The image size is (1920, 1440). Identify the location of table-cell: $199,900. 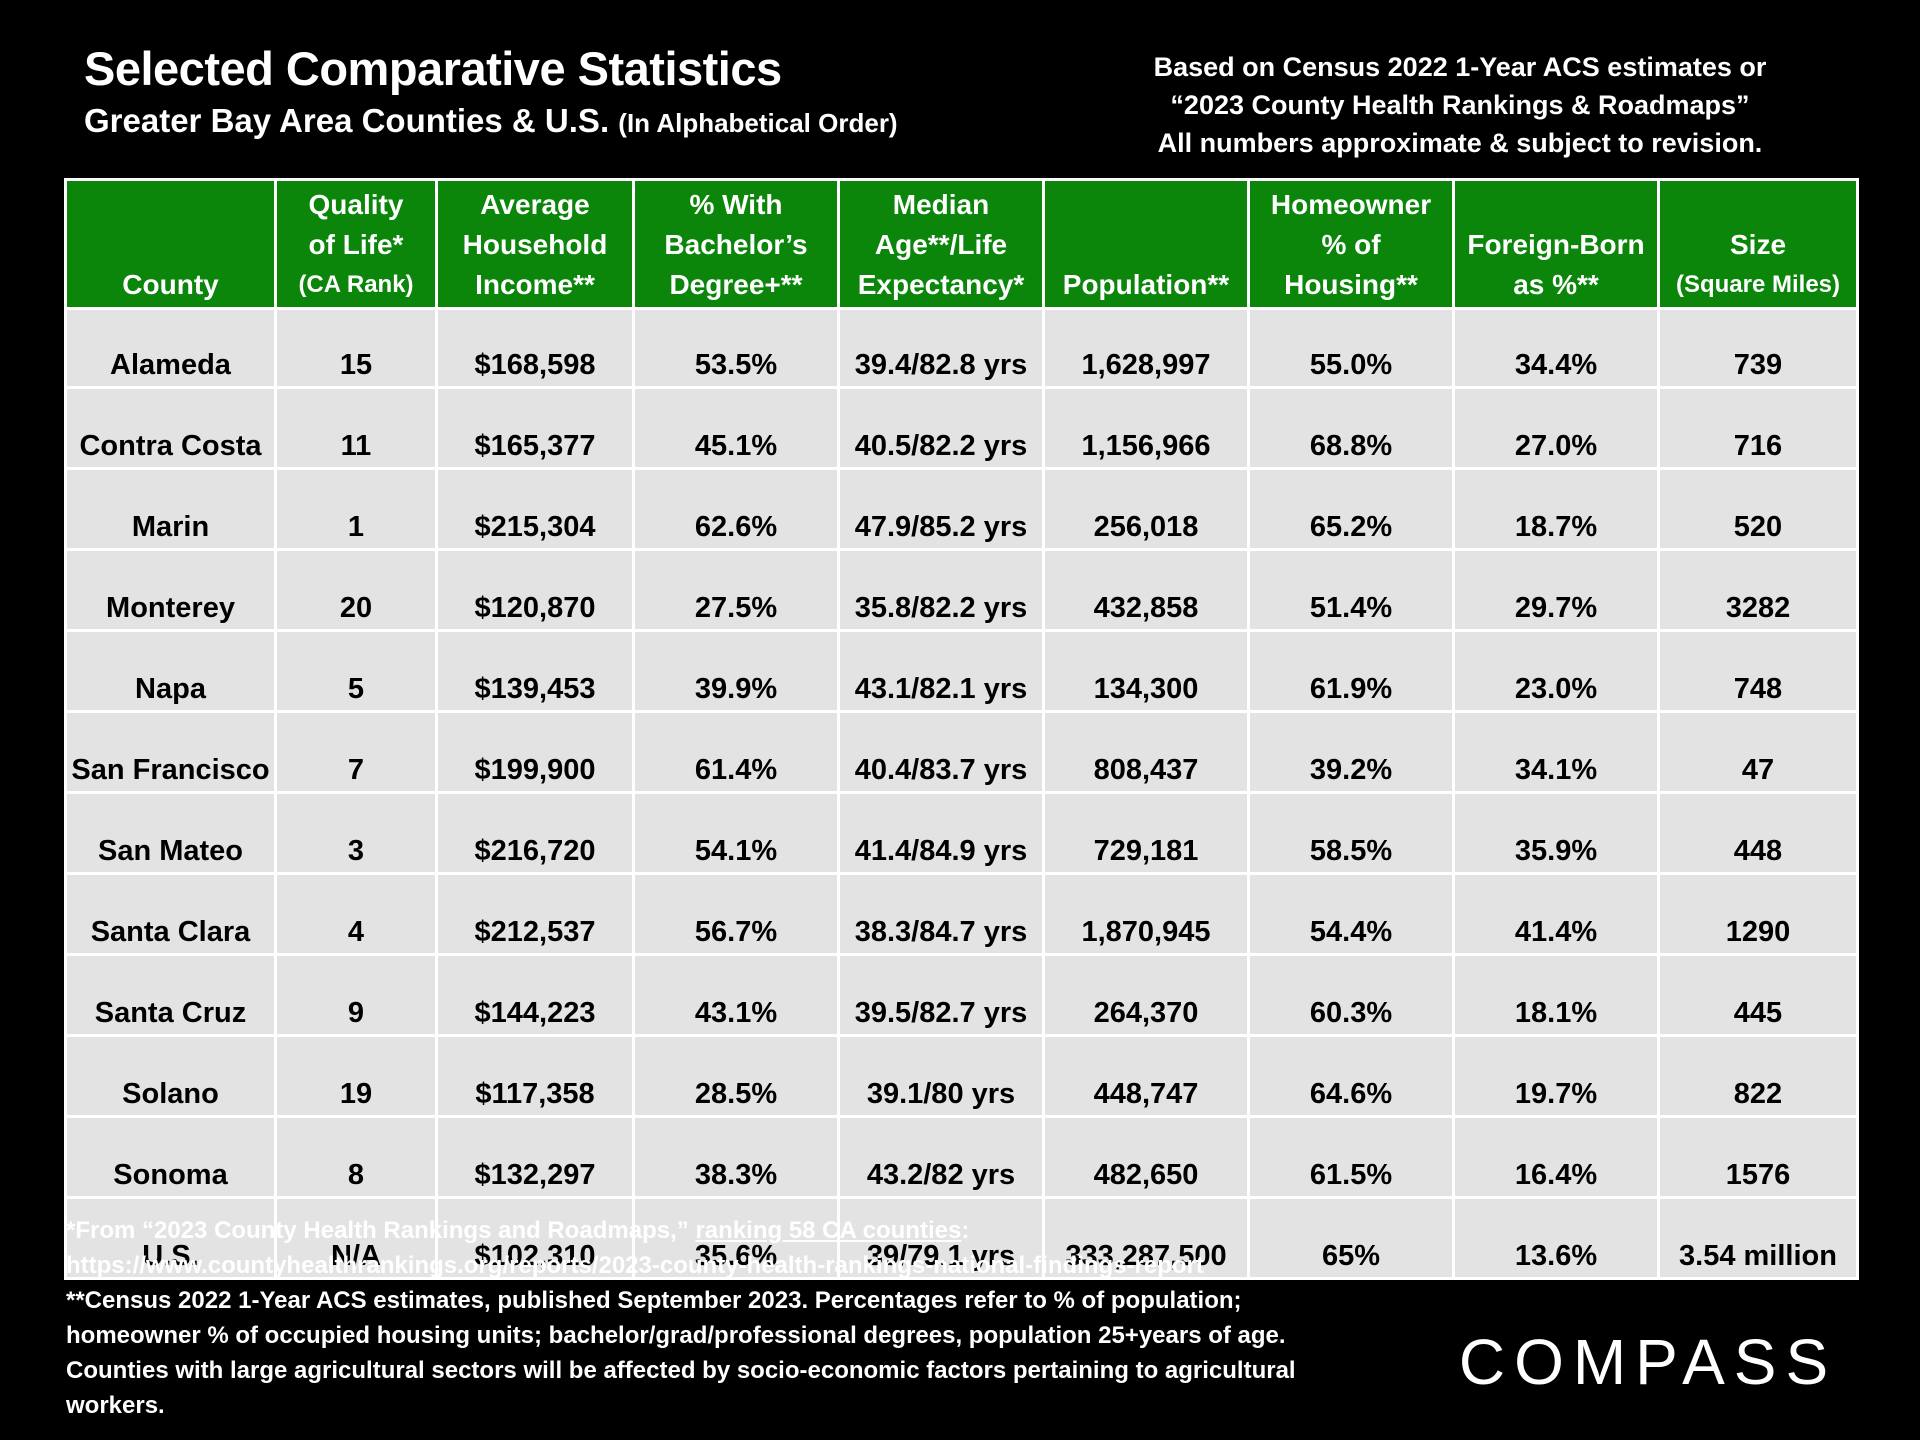
(534, 751).